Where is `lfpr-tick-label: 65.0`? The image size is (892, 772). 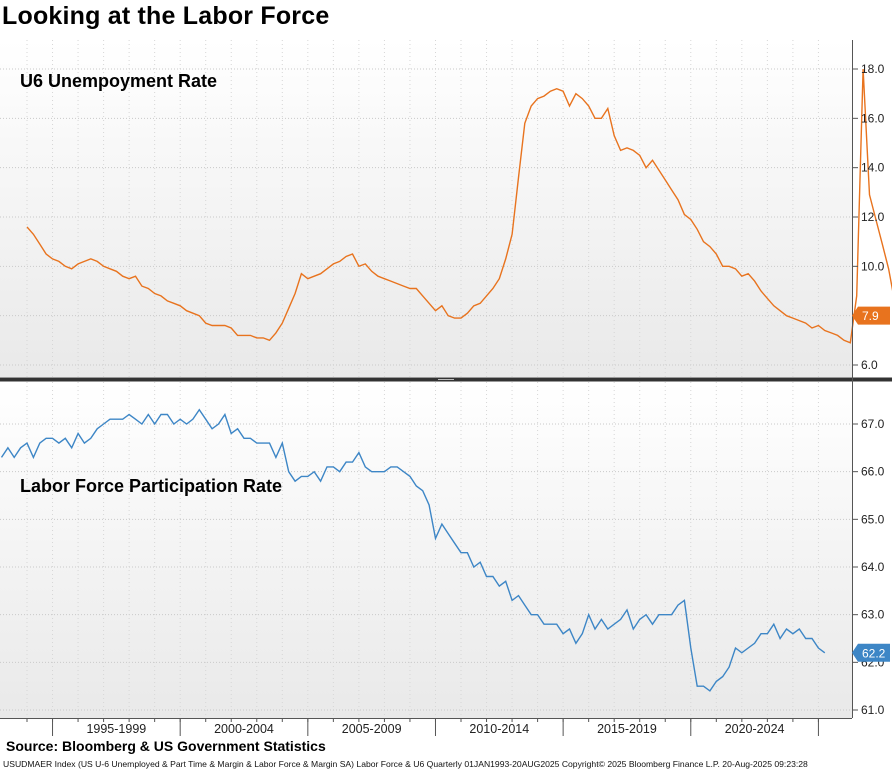 lfpr-tick-label: 65.0 is located at coordinates (873, 519).